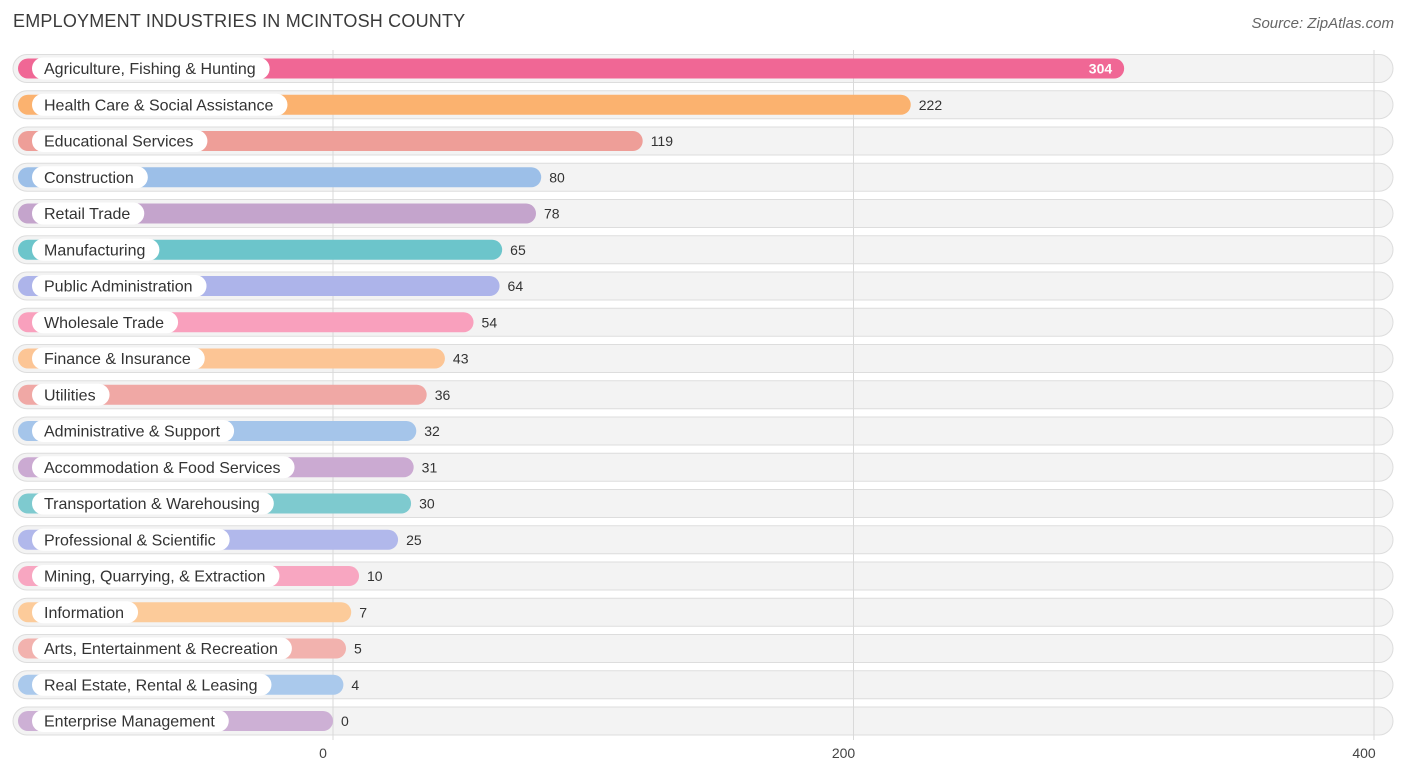 This screenshot has height=776, width=1406. Describe the element at coordinates (345, 721) in the screenshot. I see `value-label-enterprise-management: 0` at that location.